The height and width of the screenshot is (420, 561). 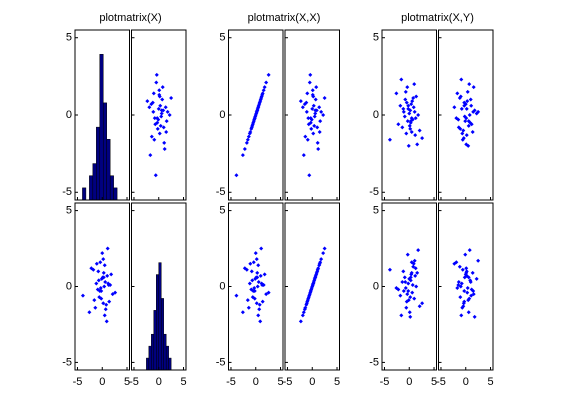 What do you see at coordinates (130, 18) in the screenshot?
I see `chart-title: plotmatrix(X)` at bounding box center [130, 18].